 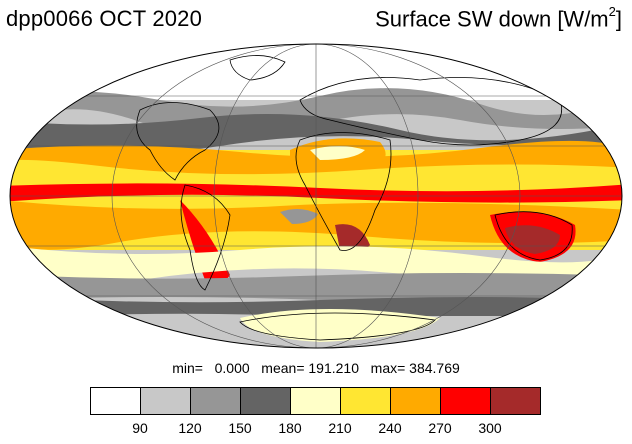 What do you see at coordinates (340, 325) in the screenshot?
I see `antarctica-pale` at bounding box center [340, 325].